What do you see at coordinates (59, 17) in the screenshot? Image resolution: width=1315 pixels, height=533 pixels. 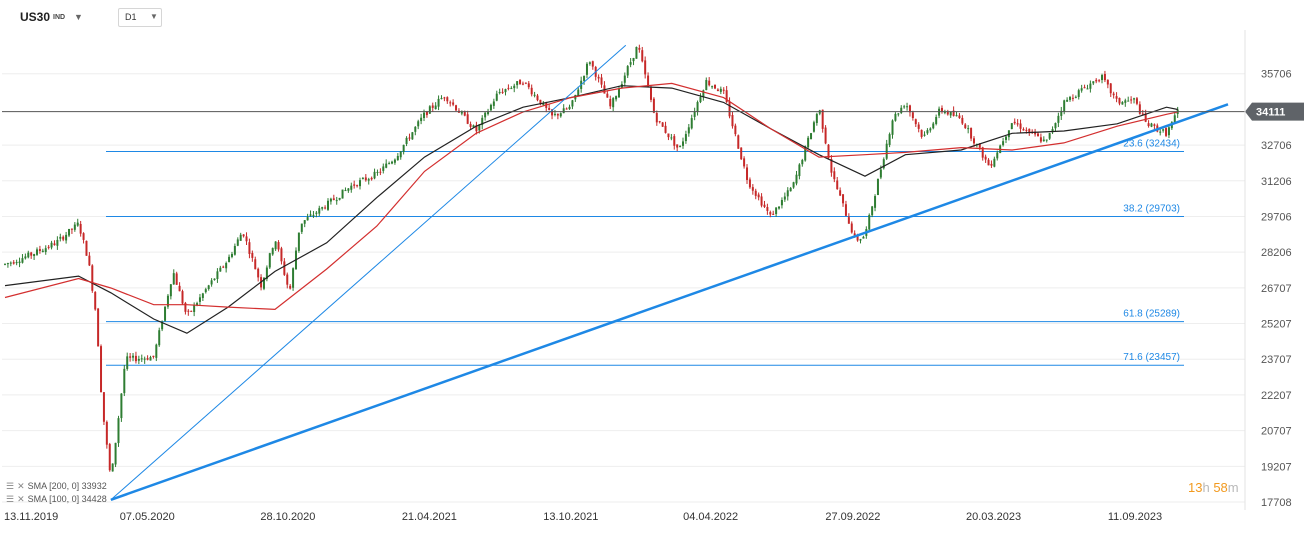 I see `symbol-type: IND` at bounding box center [59, 17].